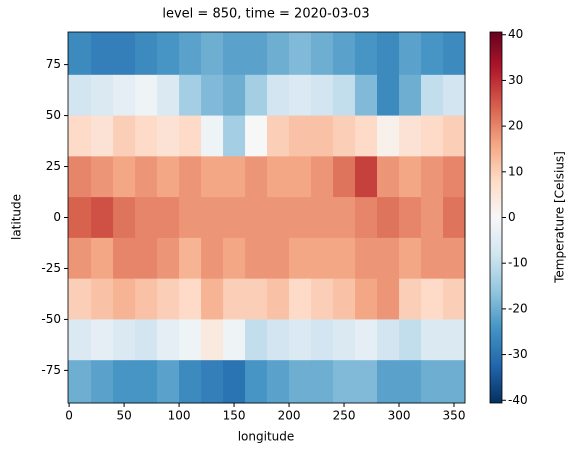 Image resolution: width=577 pixels, height=455 pixels. What do you see at coordinates (496, 217) in the screenshot?
I see `colorbar` at bounding box center [496, 217].